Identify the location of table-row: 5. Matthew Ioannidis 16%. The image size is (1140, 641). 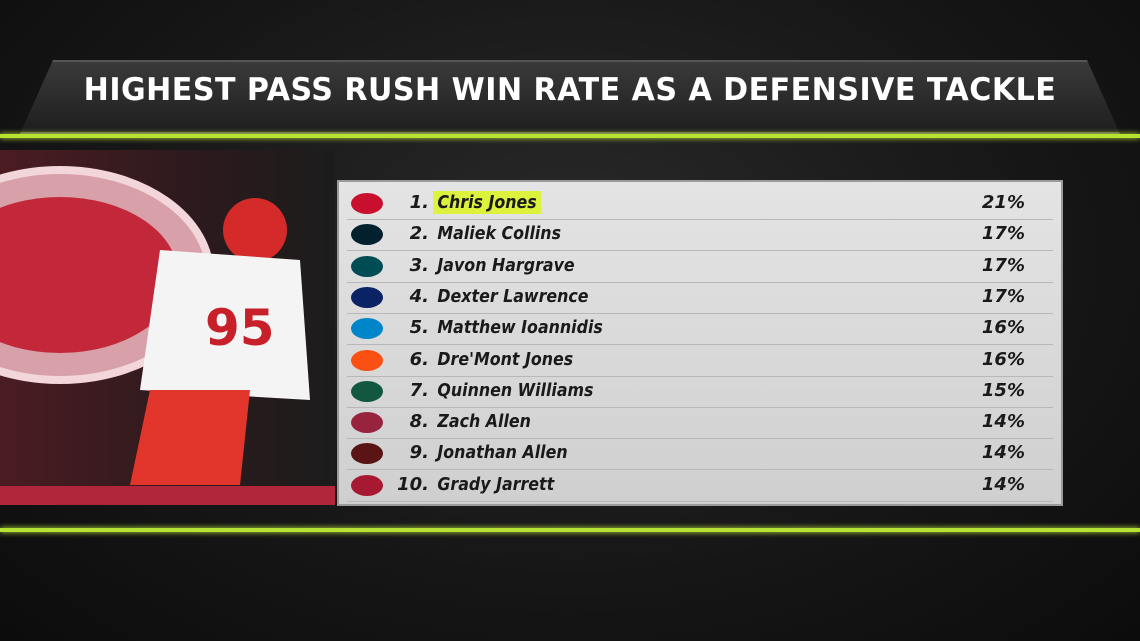
(700, 329).